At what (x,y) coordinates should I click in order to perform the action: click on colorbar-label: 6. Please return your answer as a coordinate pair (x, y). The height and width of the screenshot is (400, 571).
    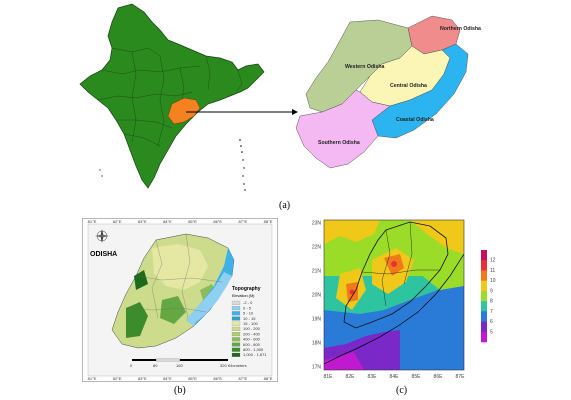
    Looking at the image, I should click on (491, 322).